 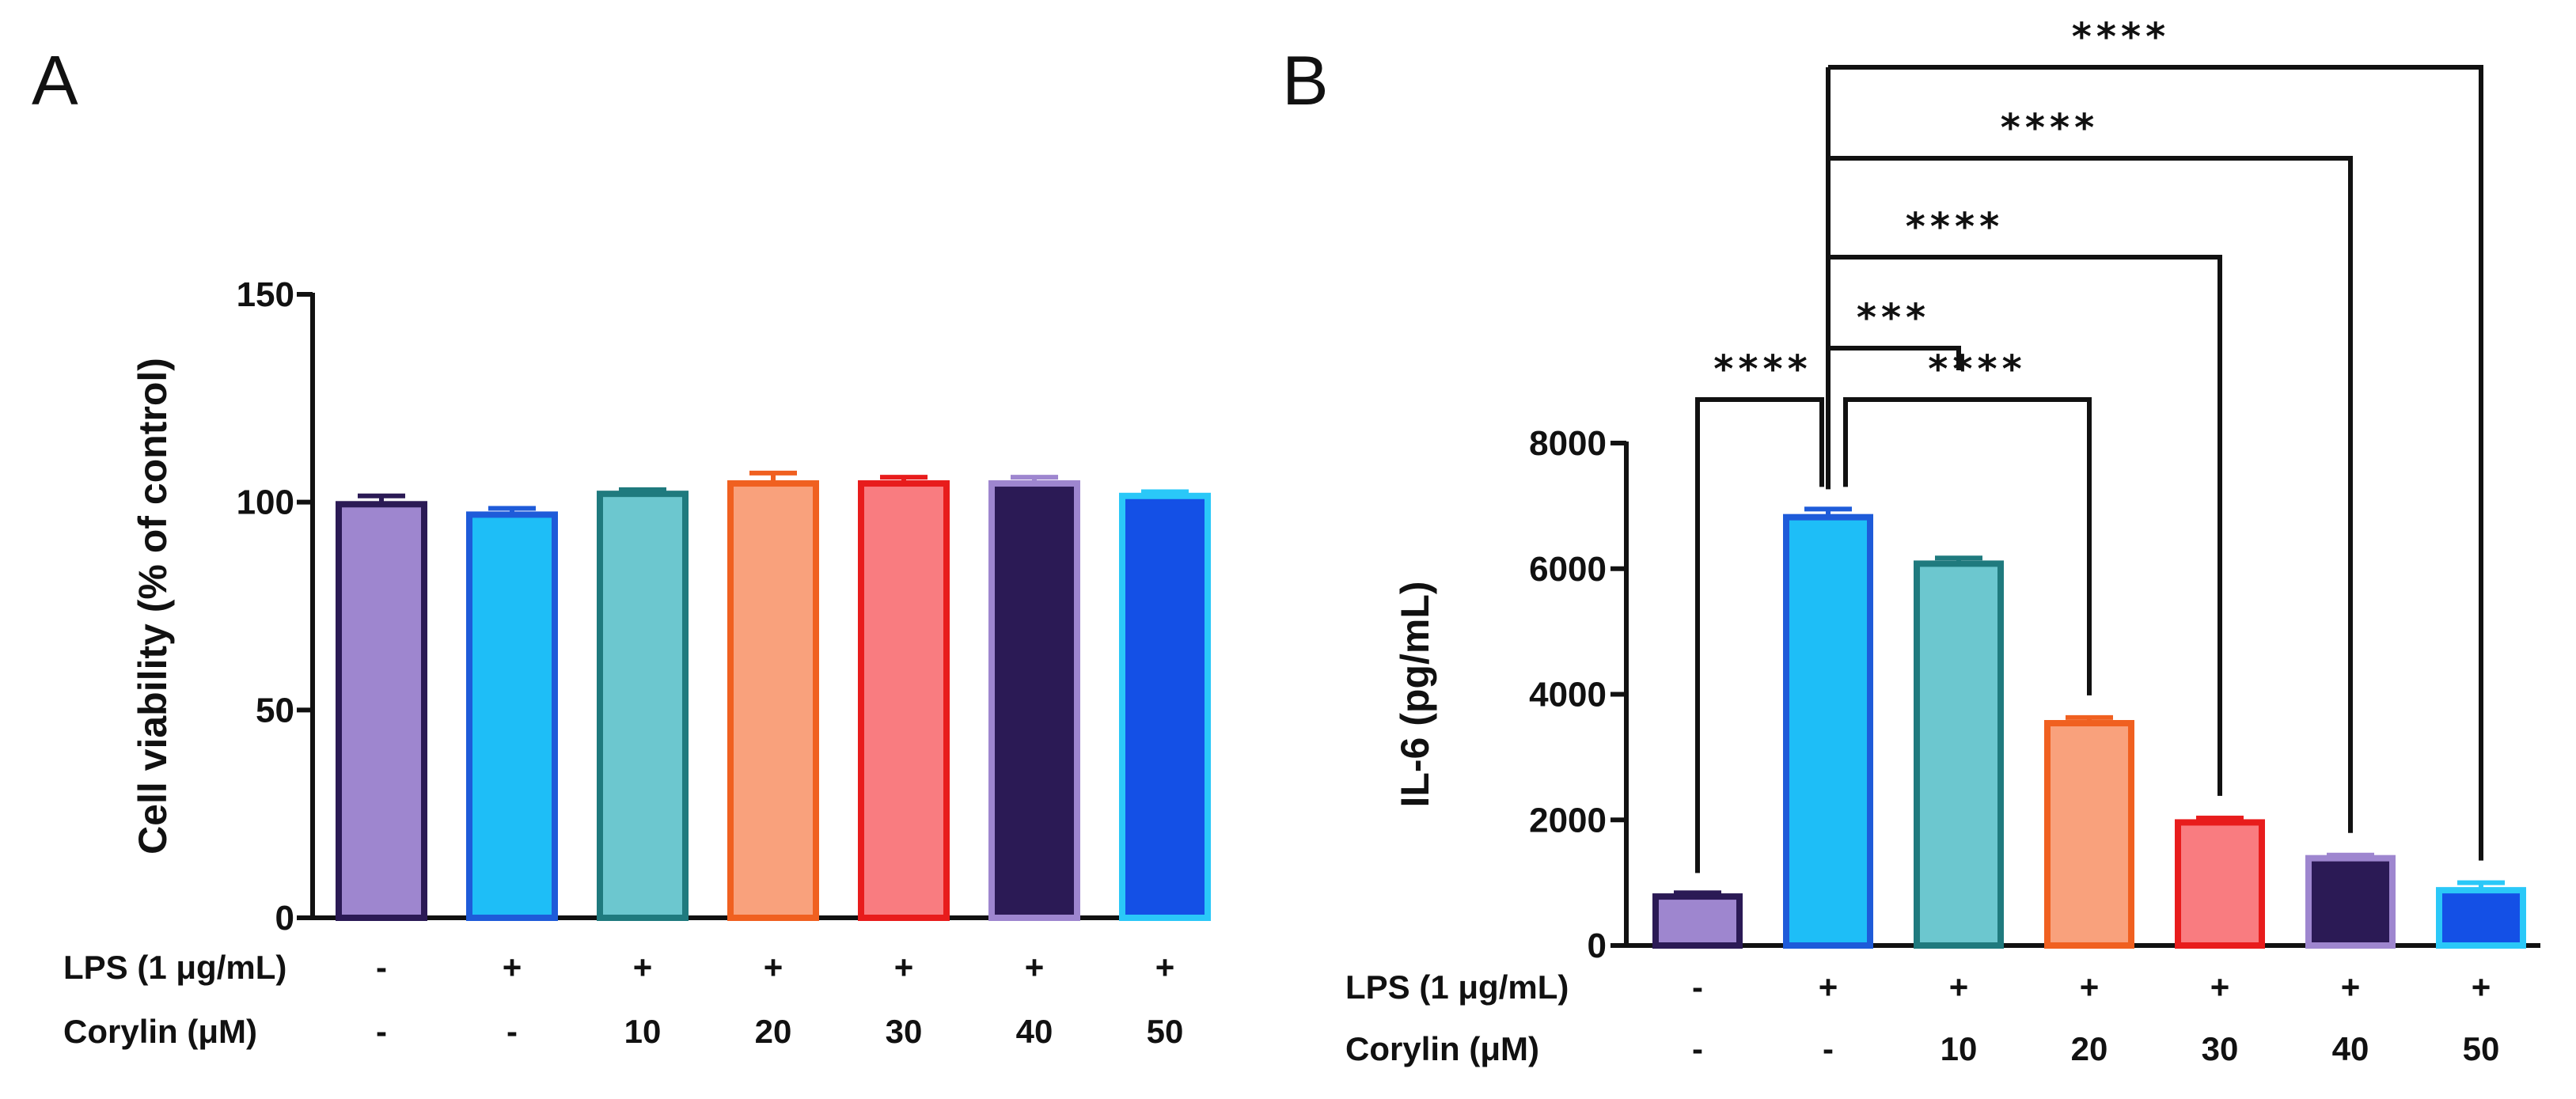 What do you see at coordinates (153, 606) in the screenshot?
I see `y-axis-title: Cell viability (% of control)` at bounding box center [153, 606].